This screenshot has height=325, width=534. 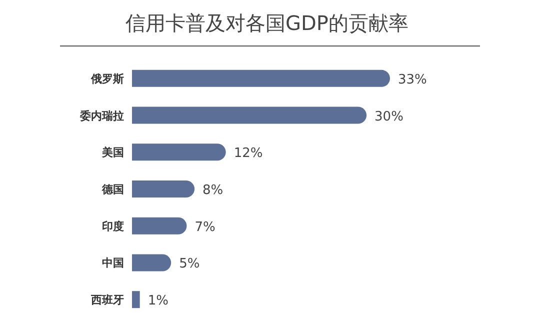 What do you see at coordinates (112, 153) in the screenshot?
I see `y-tick-label: 美国` at bounding box center [112, 153].